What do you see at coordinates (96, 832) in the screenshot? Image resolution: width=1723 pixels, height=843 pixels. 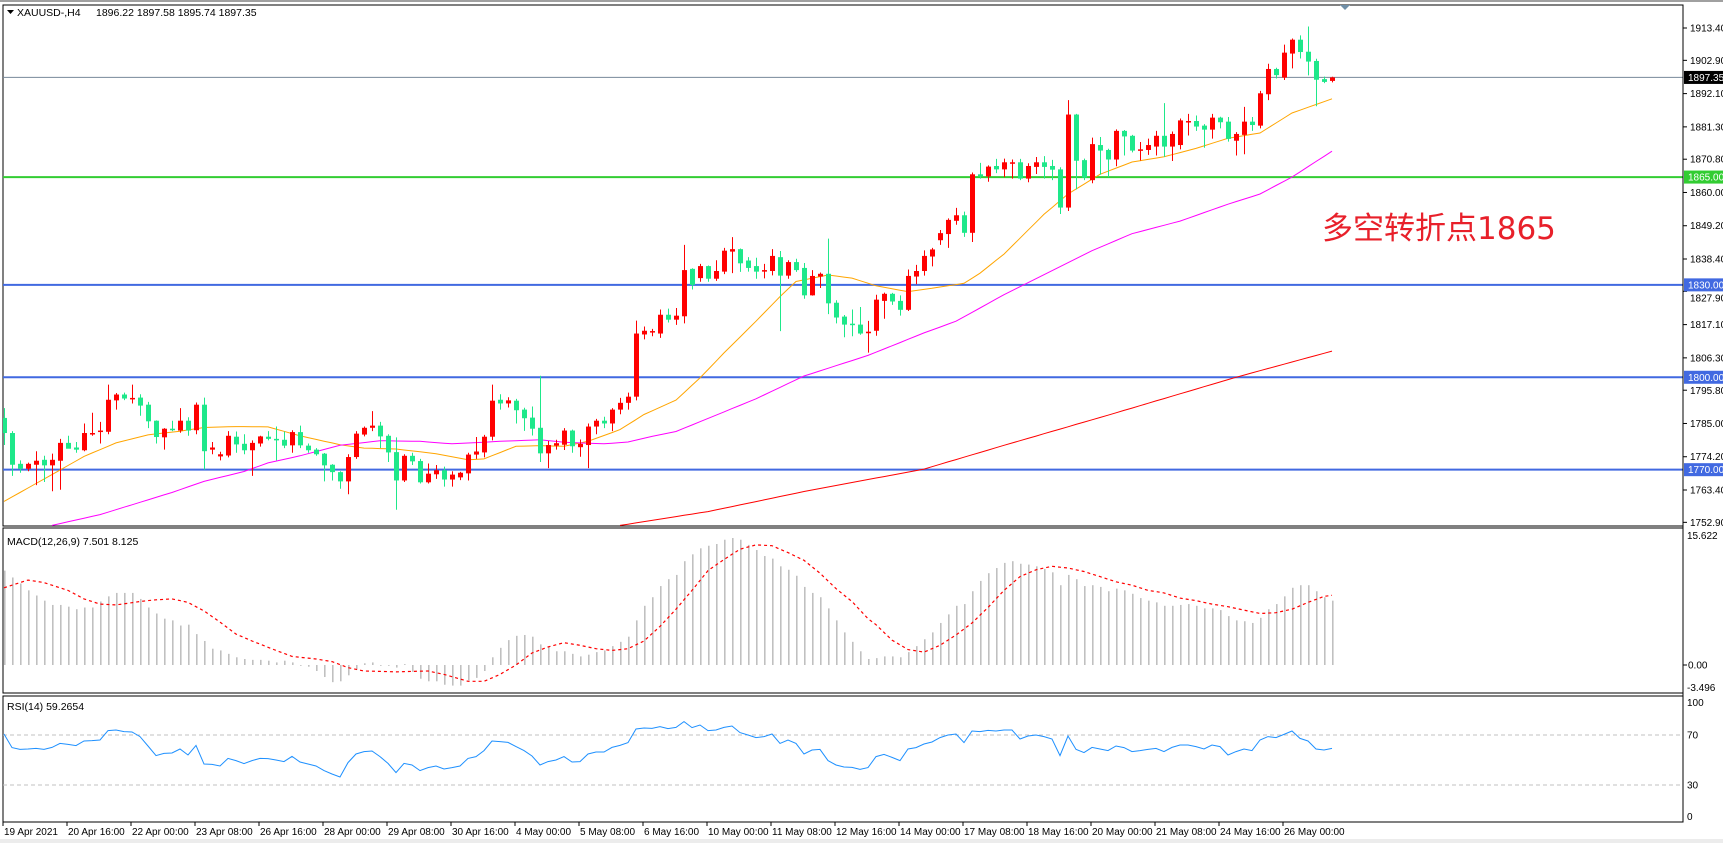 I see `time-tick-label: 20 Apr 16:00` at bounding box center [96, 832].